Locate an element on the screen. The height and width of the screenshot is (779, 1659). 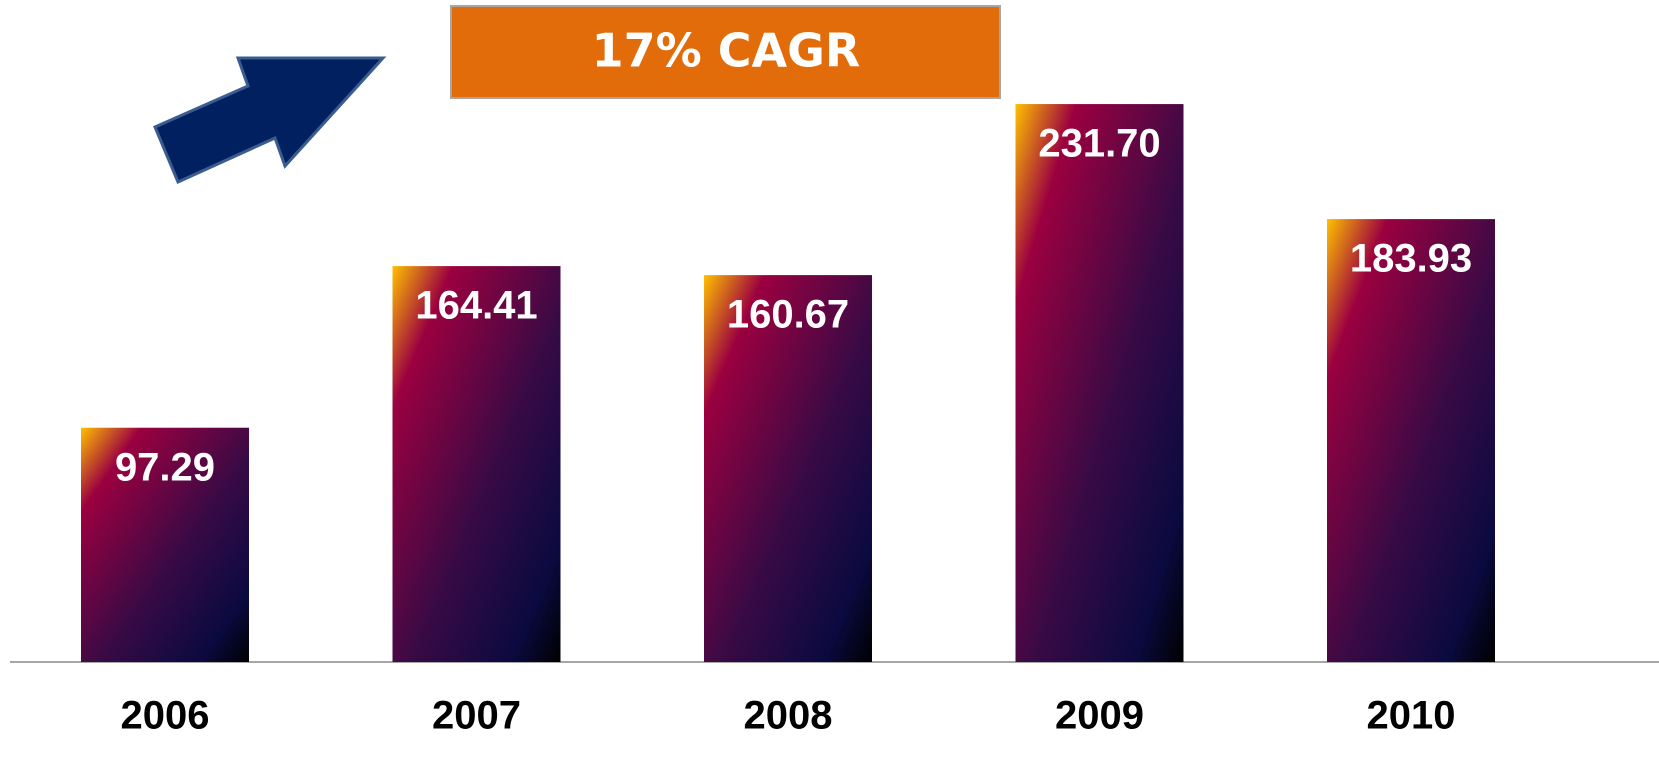
value-label: 231.70 is located at coordinates (1099, 144).